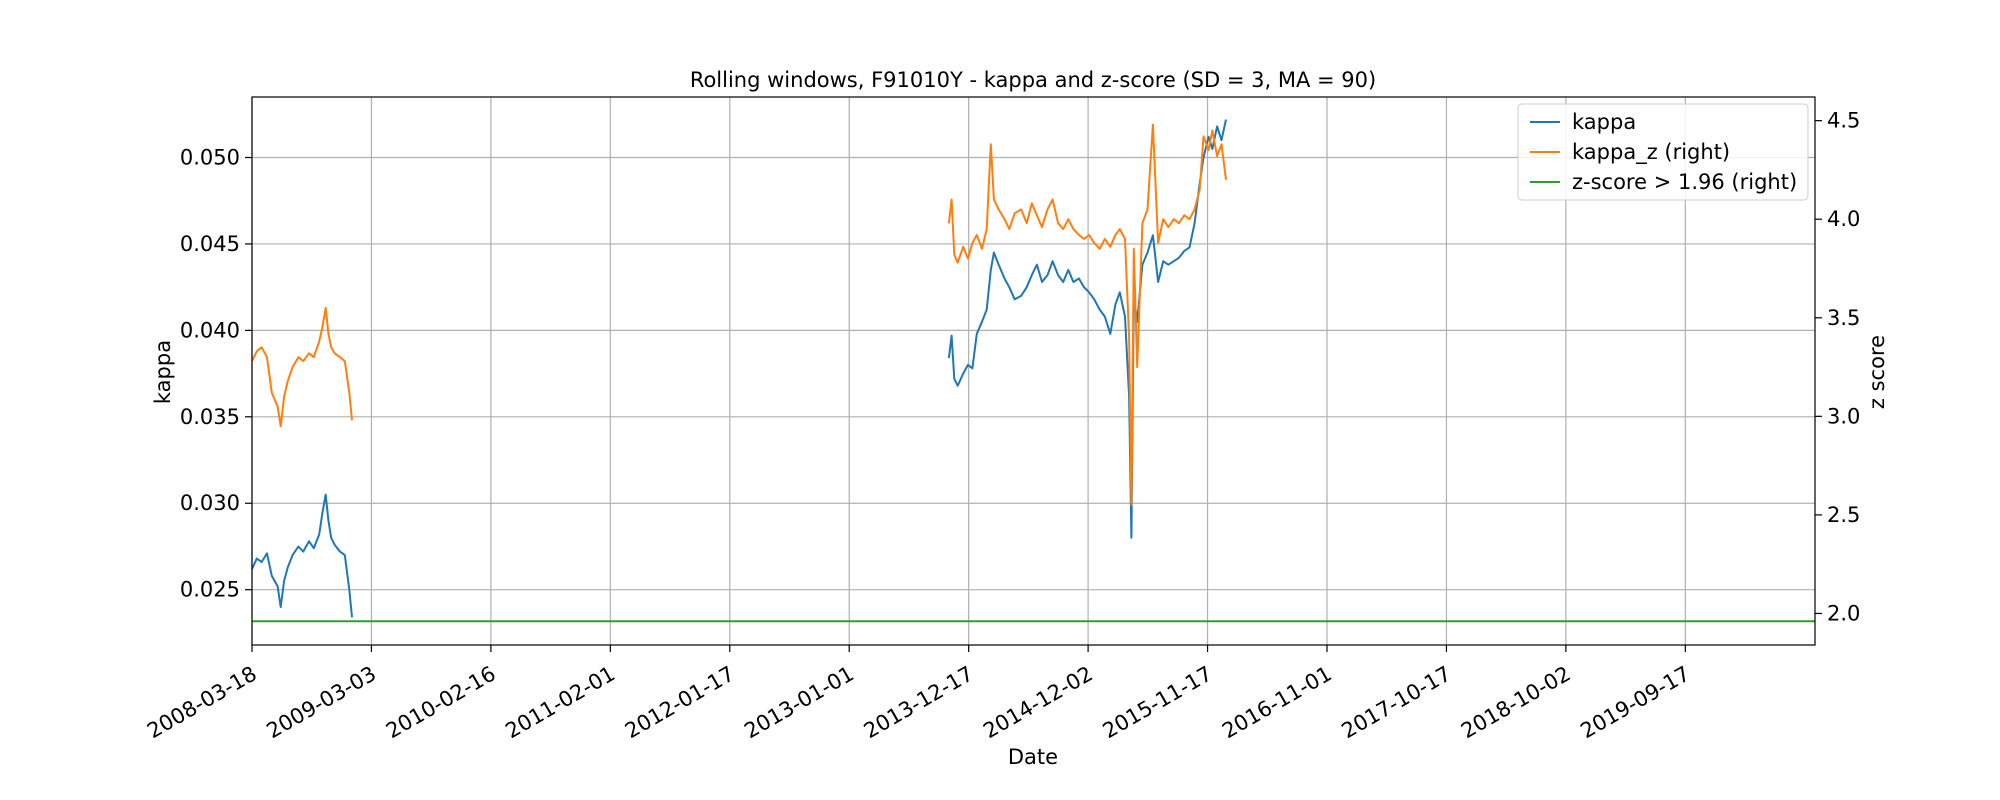 The image size is (2000, 800). What do you see at coordinates (799, 702) in the screenshot?
I see `x-tick-label: 2013-01-01` at bounding box center [799, 702].